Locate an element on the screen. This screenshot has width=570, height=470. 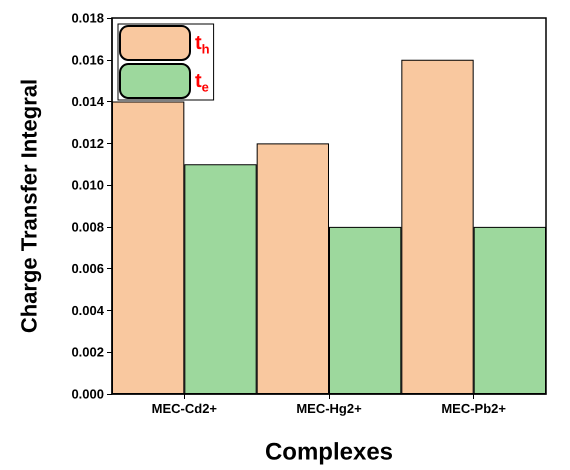
y-tick-label: 0.010 is located at coordinates (87, 185).